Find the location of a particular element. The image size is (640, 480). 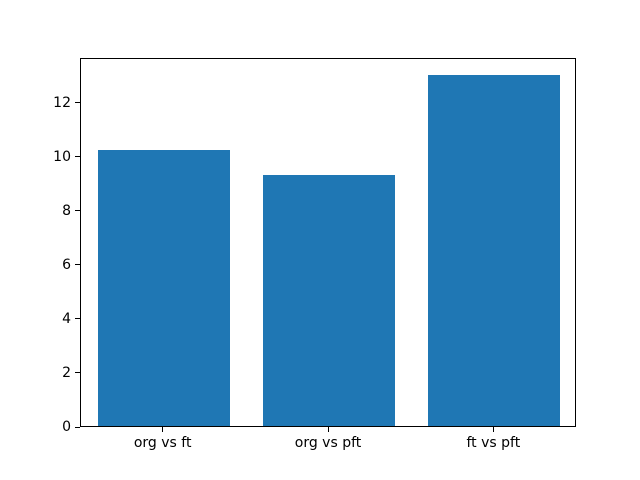

bar-org-vs-ft is located at coordinates (163, 288).